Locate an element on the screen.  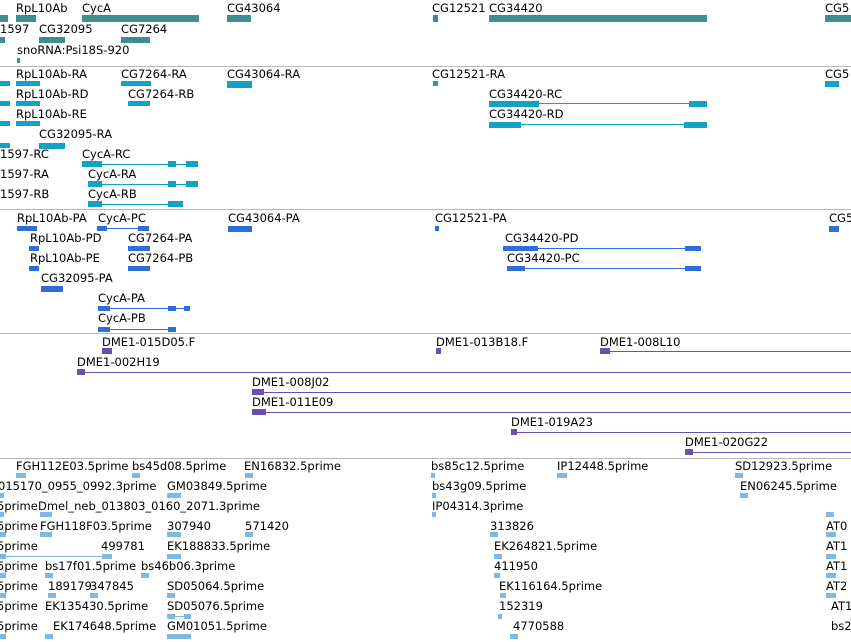
transcript-label: CycA-RC is located at coordinates (106, 154).